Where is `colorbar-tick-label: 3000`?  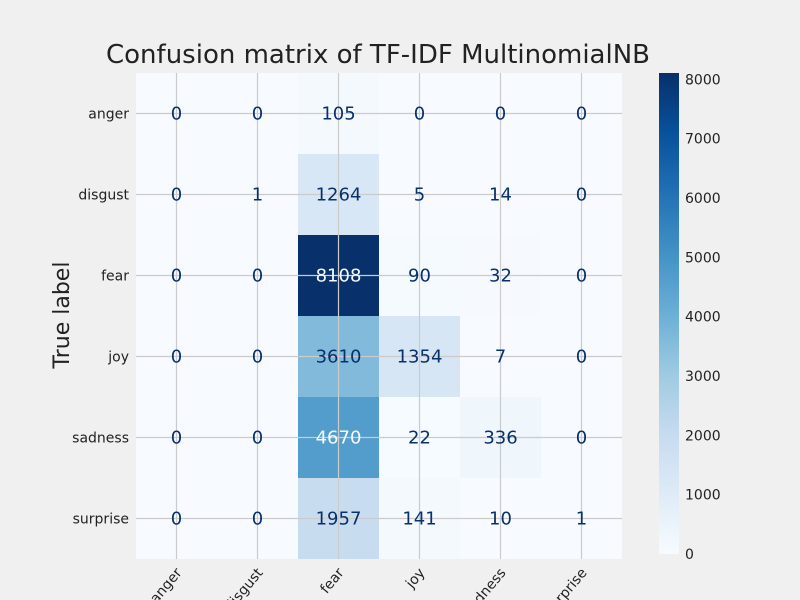
colorbar-tick-label: 3000 is located at coordinates (703, 377).